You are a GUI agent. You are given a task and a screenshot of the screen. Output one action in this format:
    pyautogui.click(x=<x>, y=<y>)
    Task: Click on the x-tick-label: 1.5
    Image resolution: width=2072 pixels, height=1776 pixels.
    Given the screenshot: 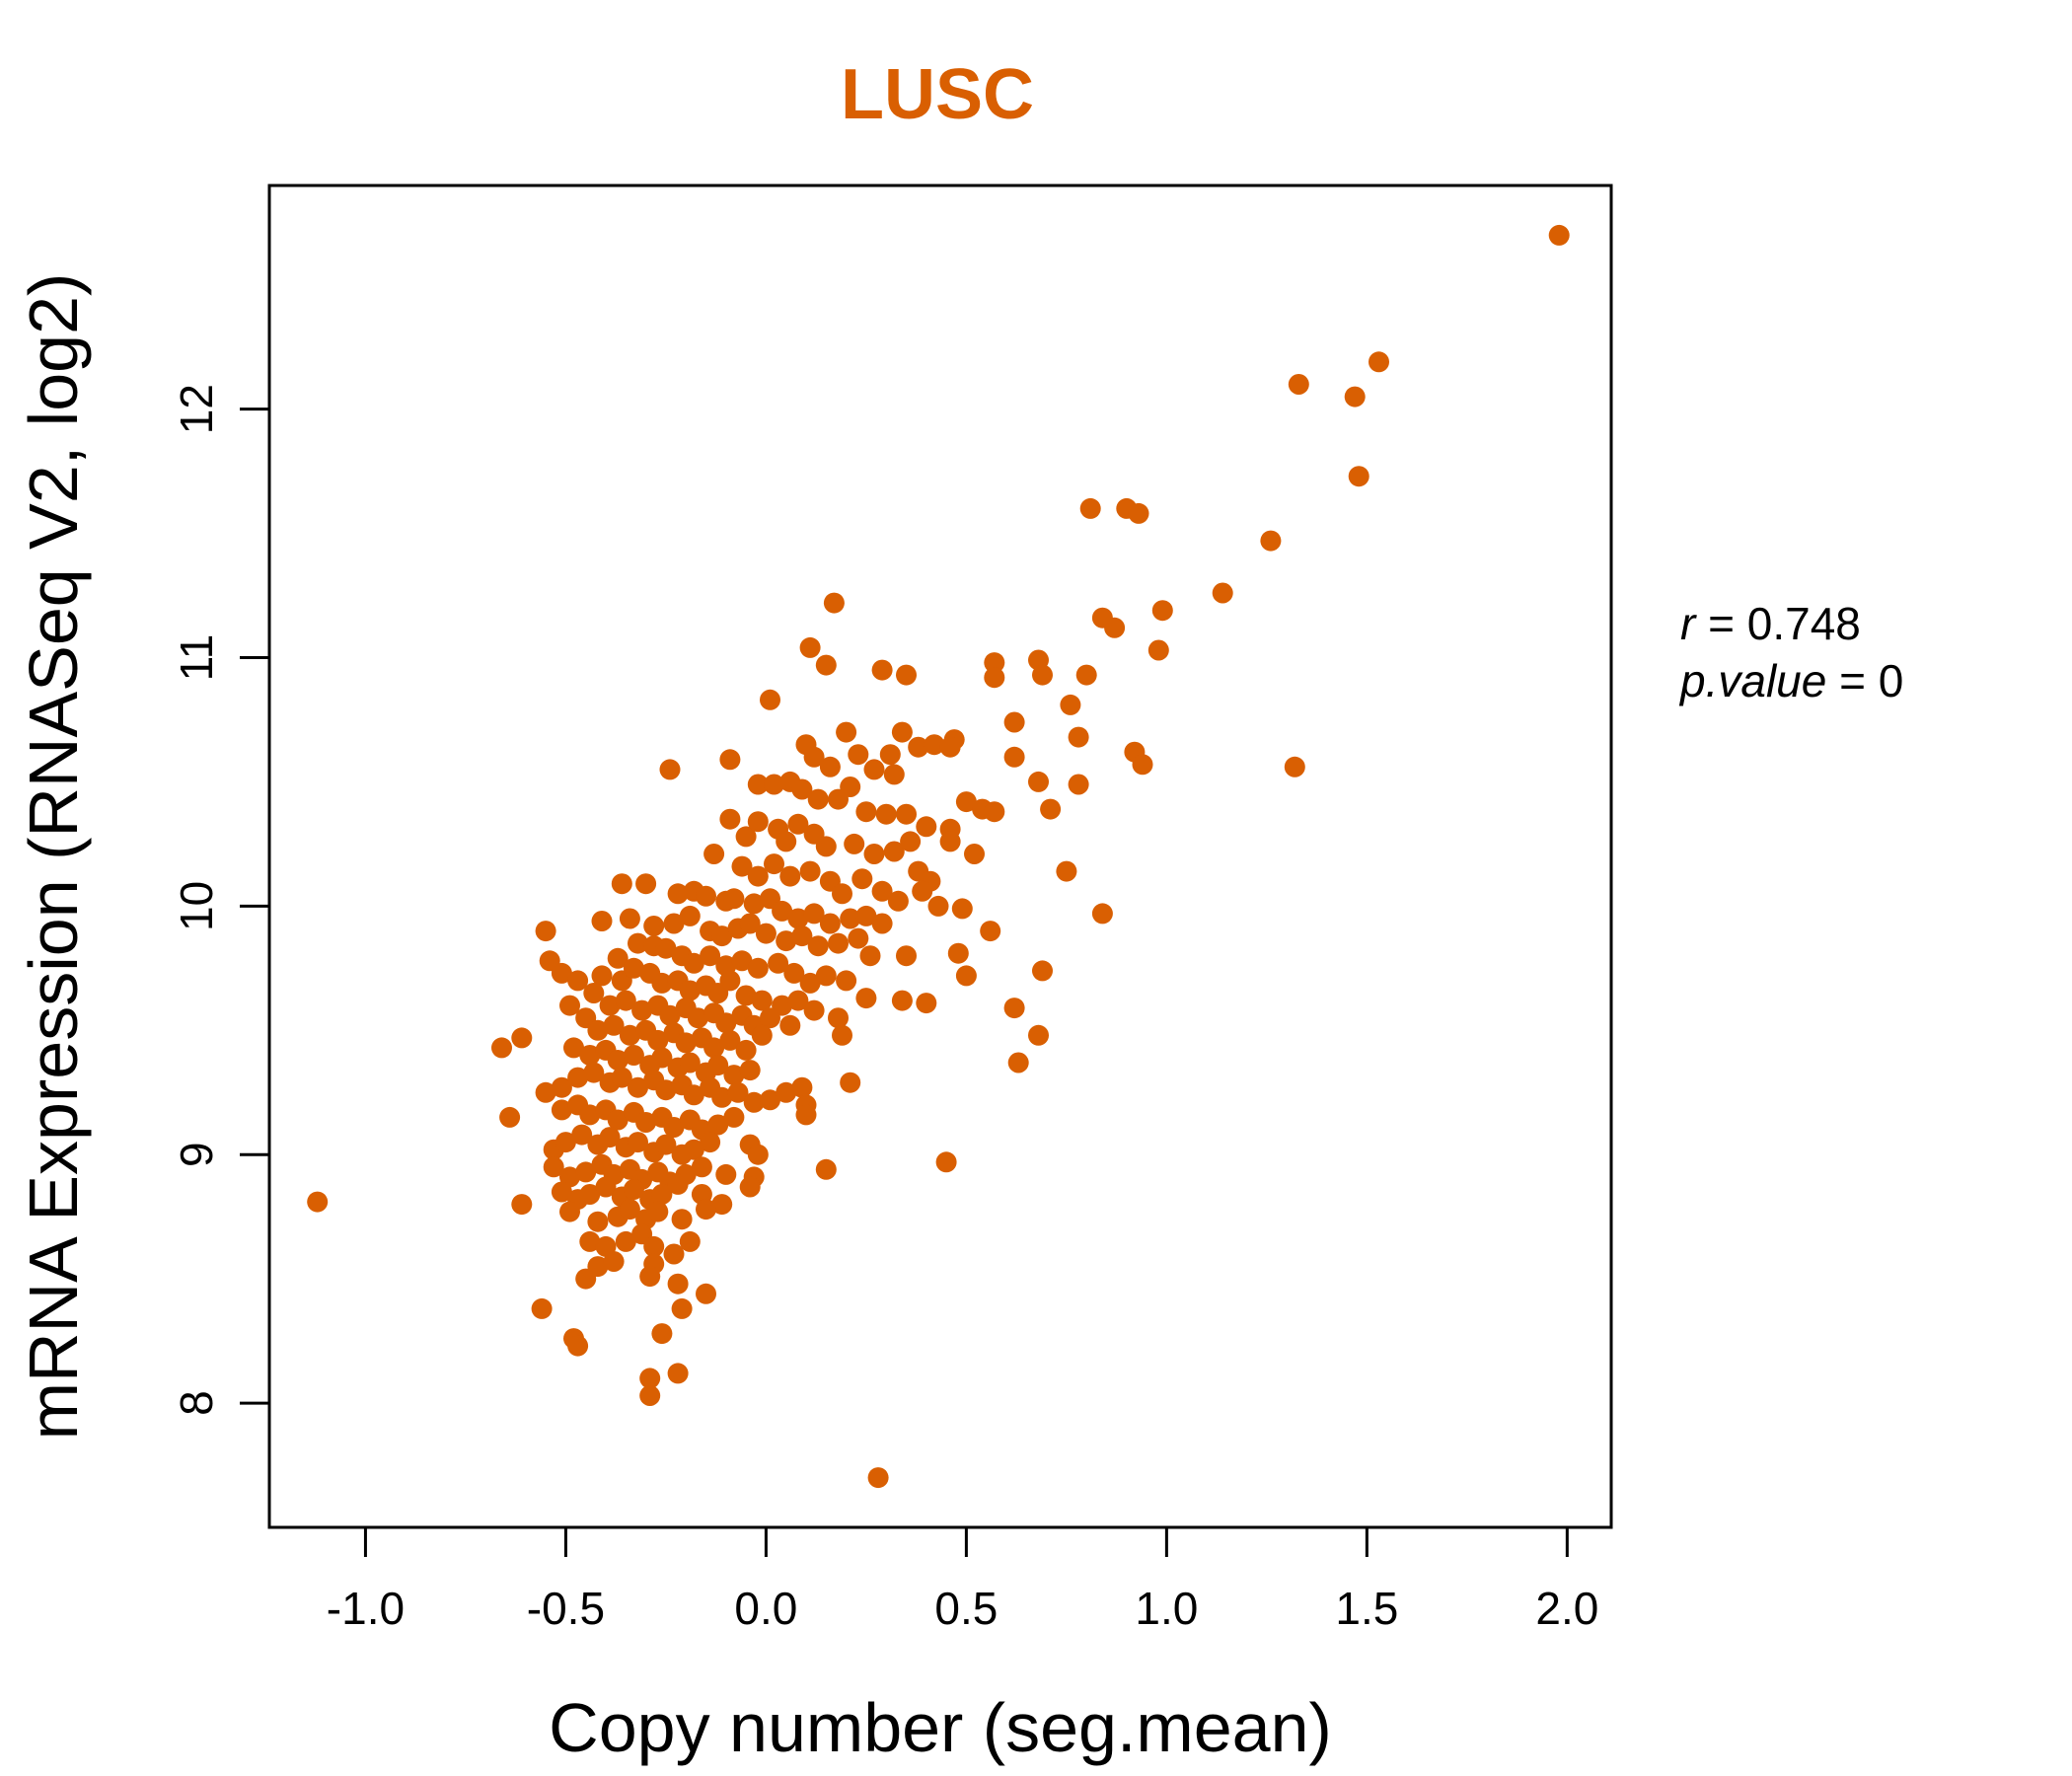 What is the action you would take?
    pyautogui.click(x=1366, y=1609)
    